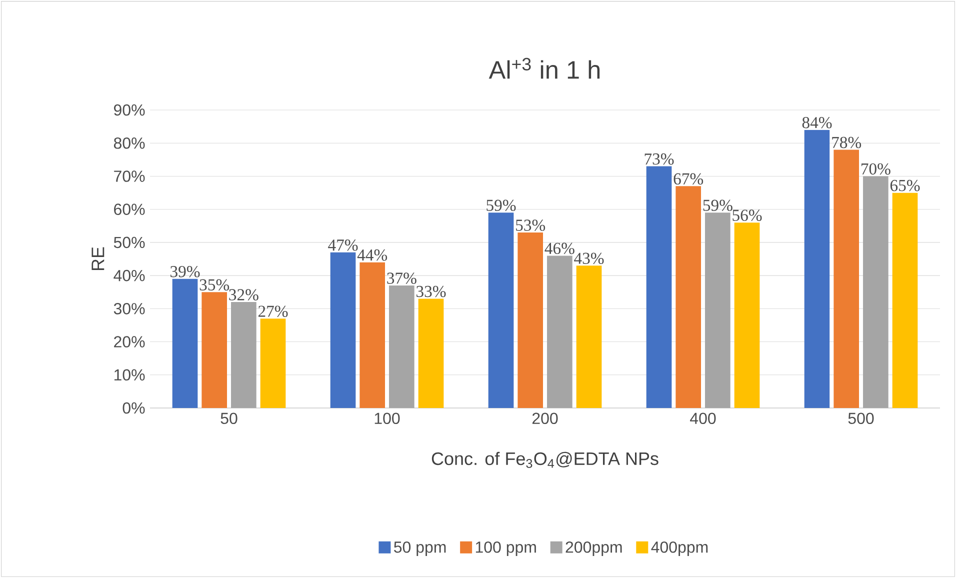 This screenshot has width=956, height=578. I want to click on y-tick-label: 30%, so click(129, 308).